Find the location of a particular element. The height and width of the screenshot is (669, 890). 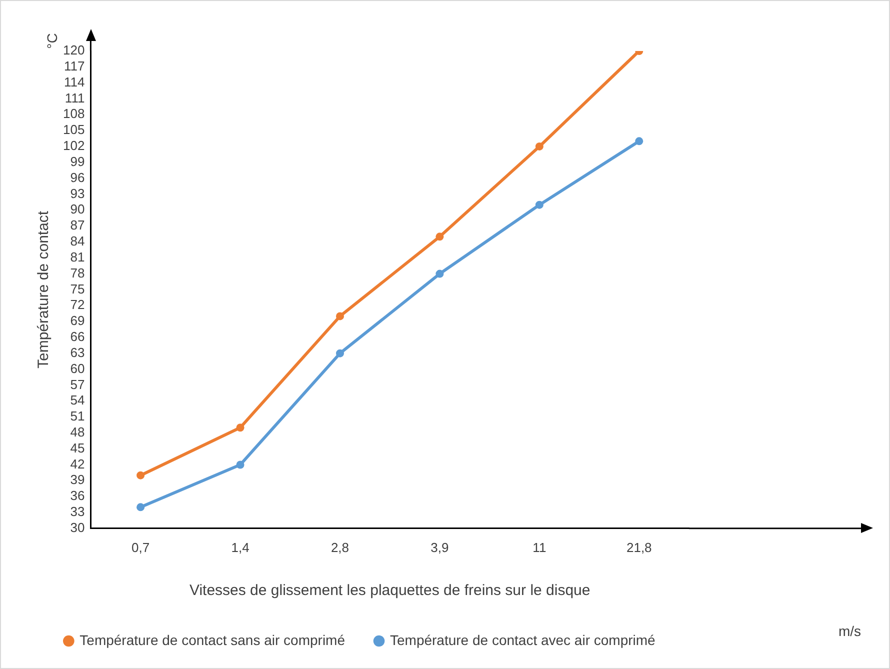

x-tick-label: 1,4 is located at coordinates (240, 547).